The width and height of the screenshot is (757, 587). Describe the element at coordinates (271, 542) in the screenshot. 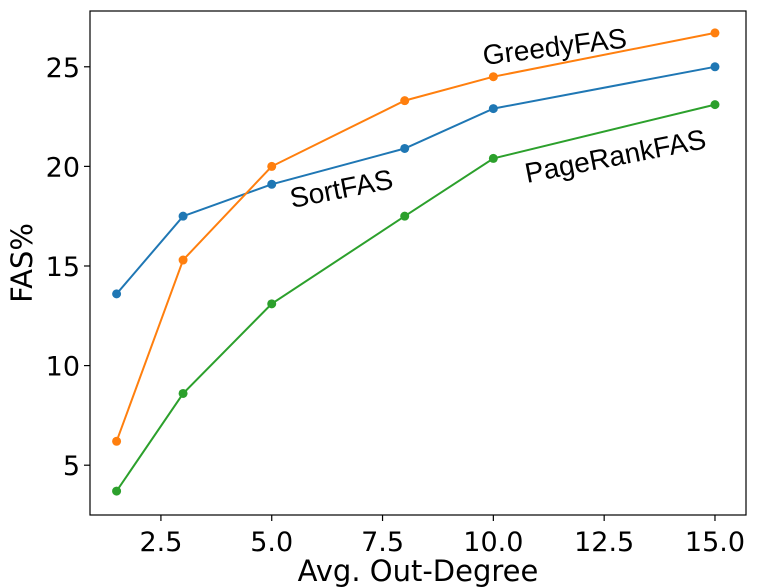

I see `x-tick-label: 5.0` at that location.